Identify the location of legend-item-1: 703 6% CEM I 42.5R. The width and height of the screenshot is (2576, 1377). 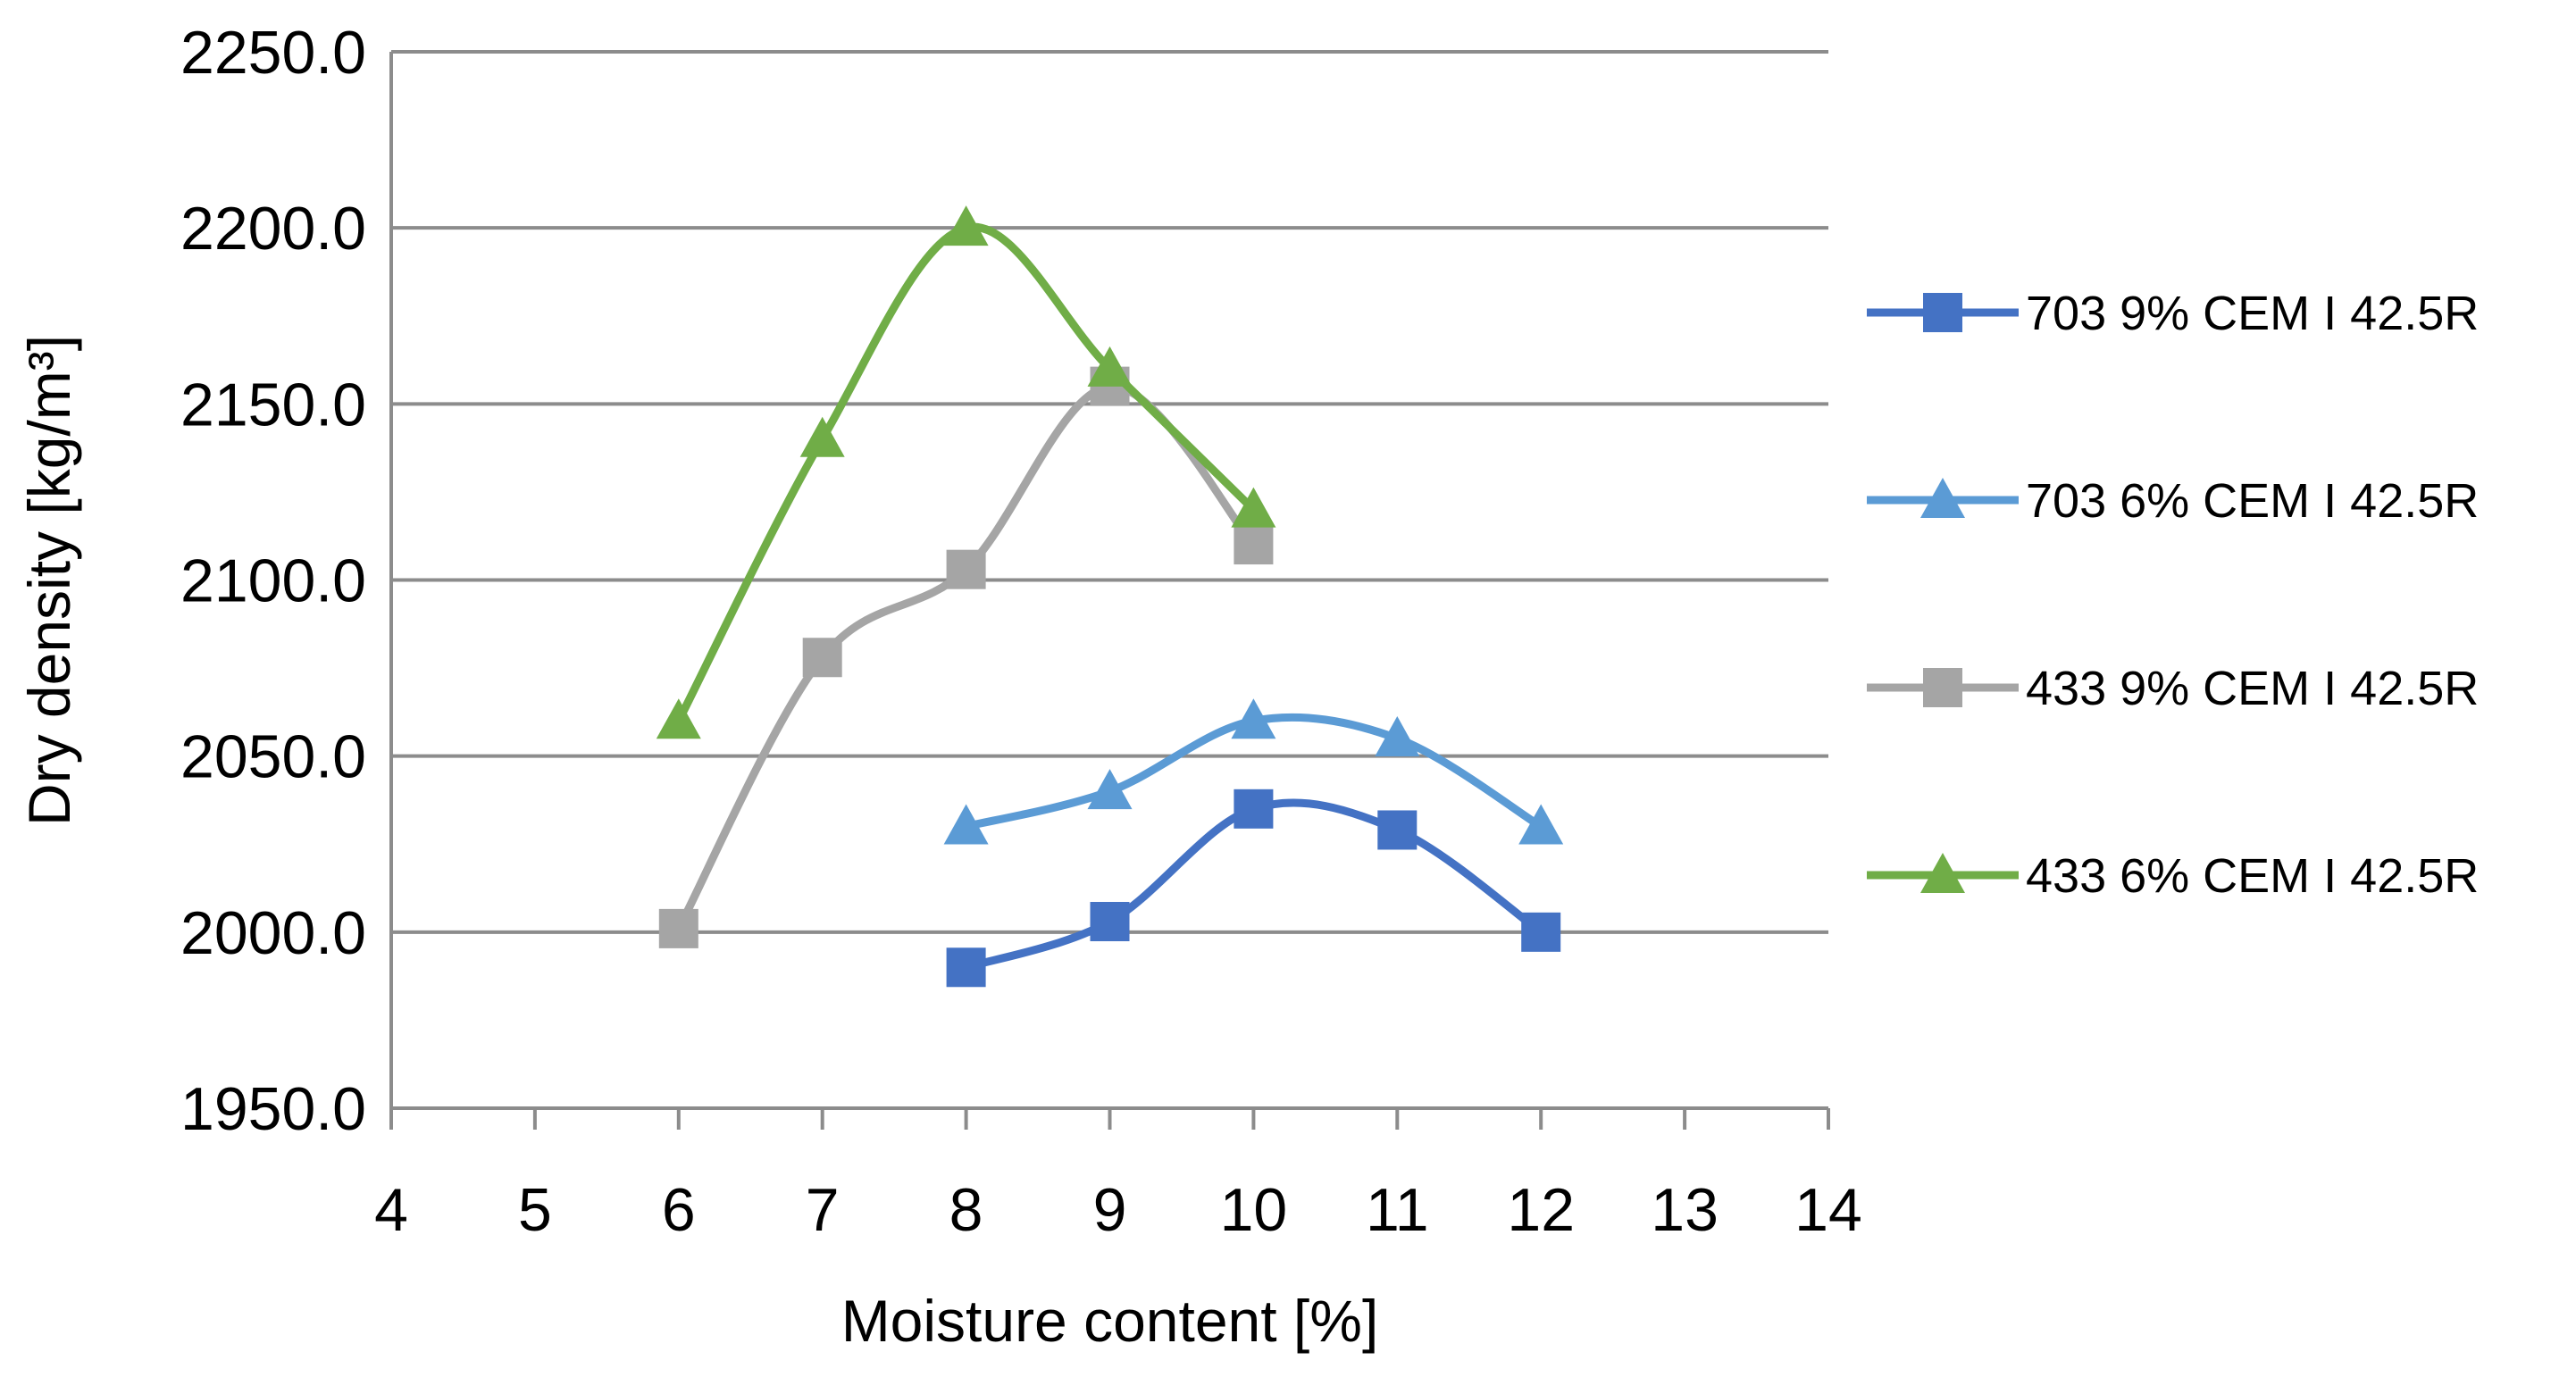
(2173, 501).